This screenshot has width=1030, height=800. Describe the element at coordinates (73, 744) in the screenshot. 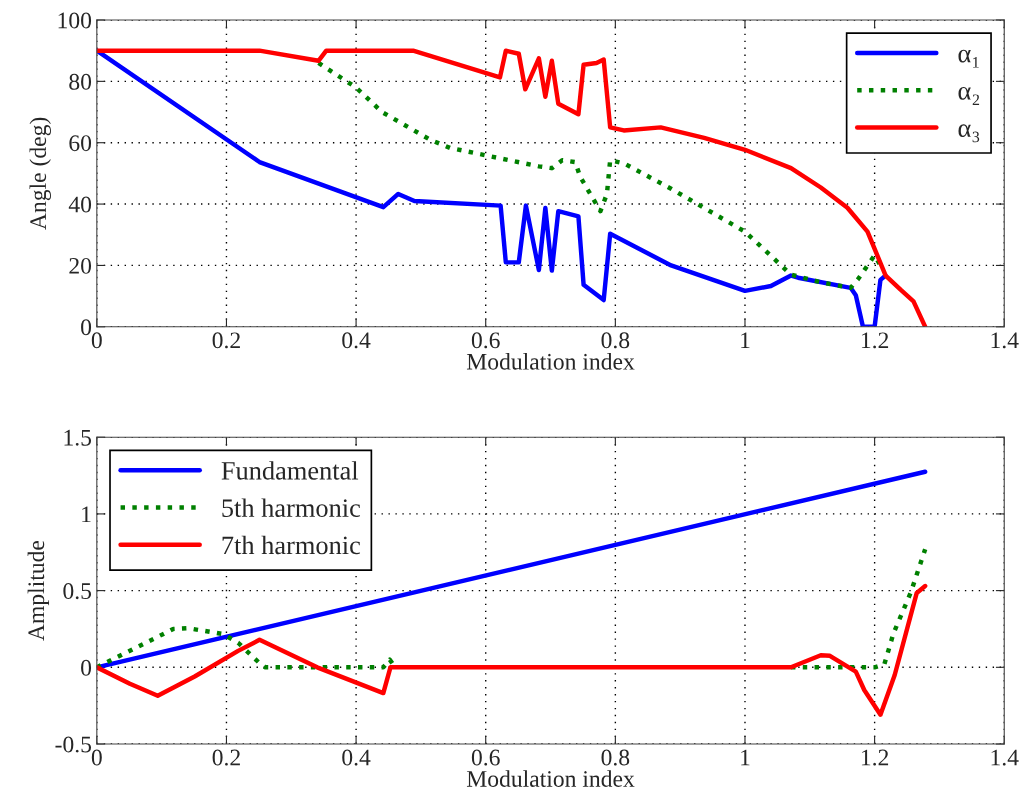

I see `y-tick-label: -0.5` at that location.